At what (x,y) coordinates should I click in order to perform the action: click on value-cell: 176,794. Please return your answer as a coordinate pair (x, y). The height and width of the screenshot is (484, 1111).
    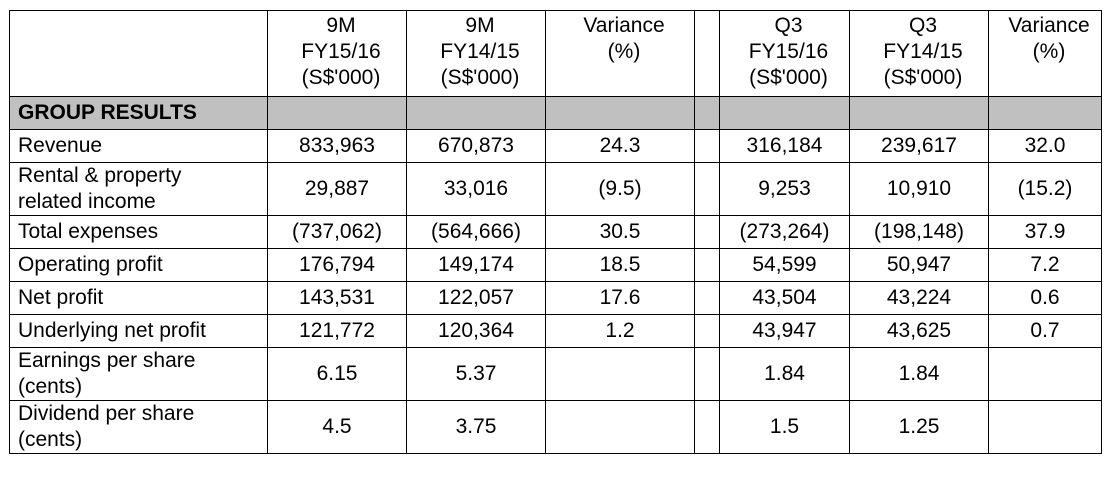
    Looking at the image, I should click on (337, 265).